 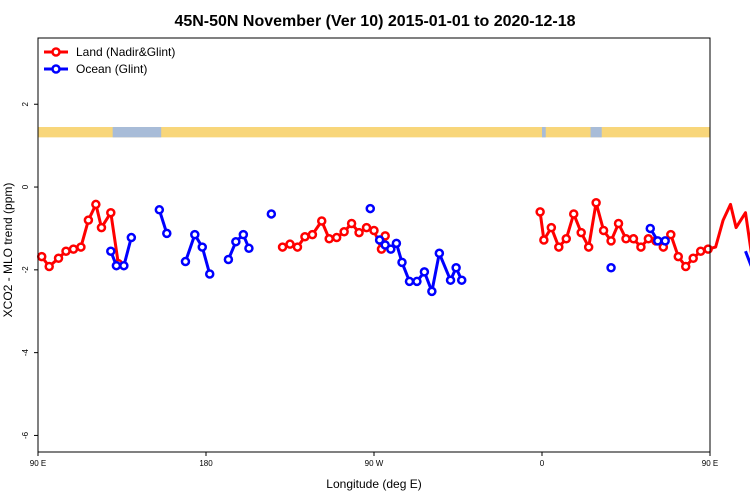 I want to click on x-tick-label: 180, so click(x=206, y=463).